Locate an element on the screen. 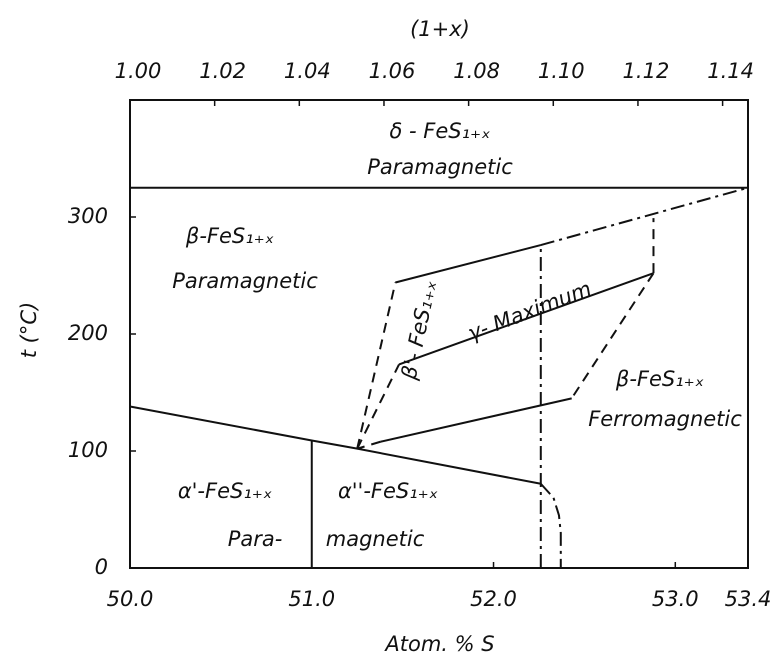 The width and height of the screenshot is (782, 662). x-tick-label: 53.0 is located at coordinates (675, 599).